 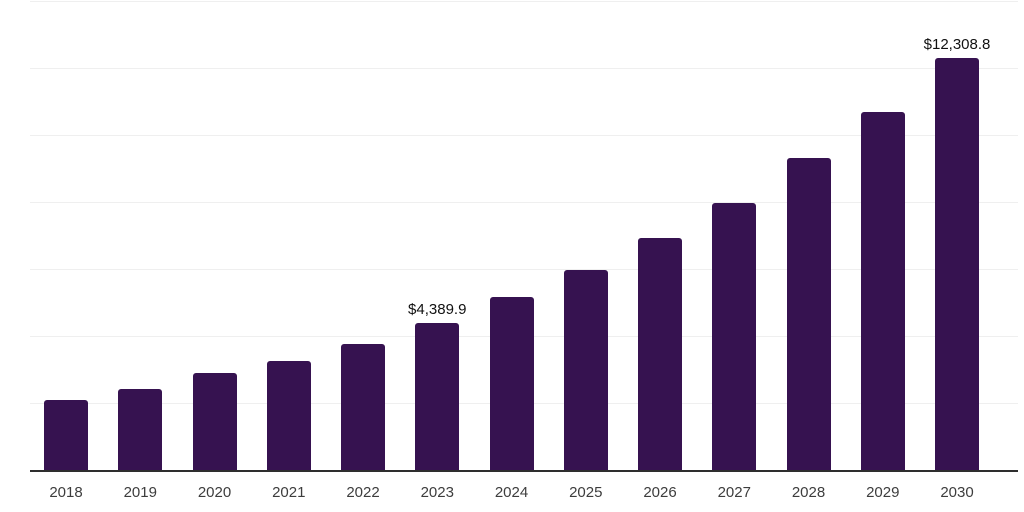 I want to click on bar-2029, so click(x=882, y=291).